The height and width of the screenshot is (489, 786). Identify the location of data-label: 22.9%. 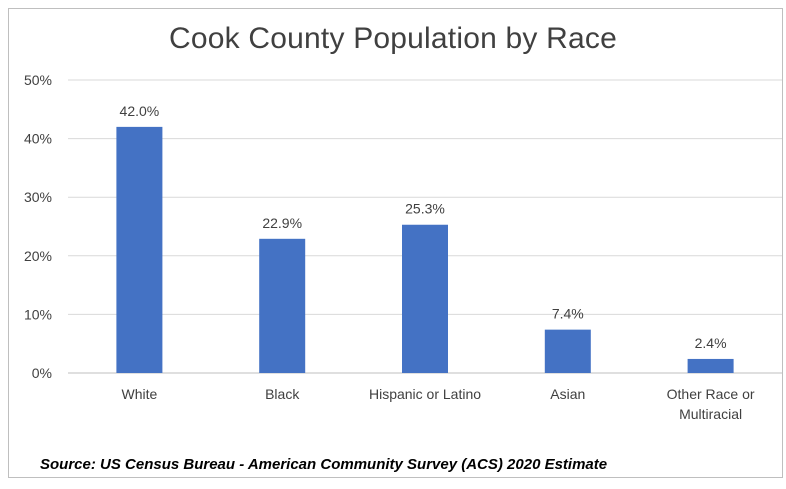
(282, 223).